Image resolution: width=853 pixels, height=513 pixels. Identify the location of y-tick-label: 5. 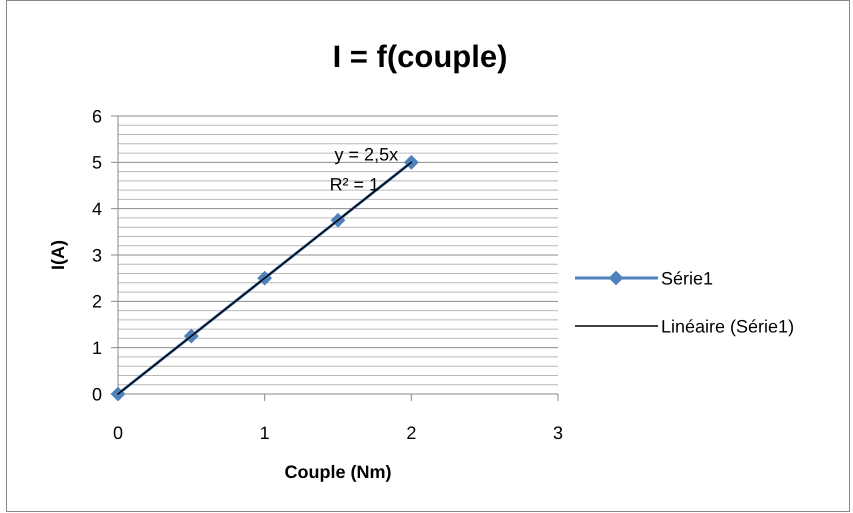
(97, 162).